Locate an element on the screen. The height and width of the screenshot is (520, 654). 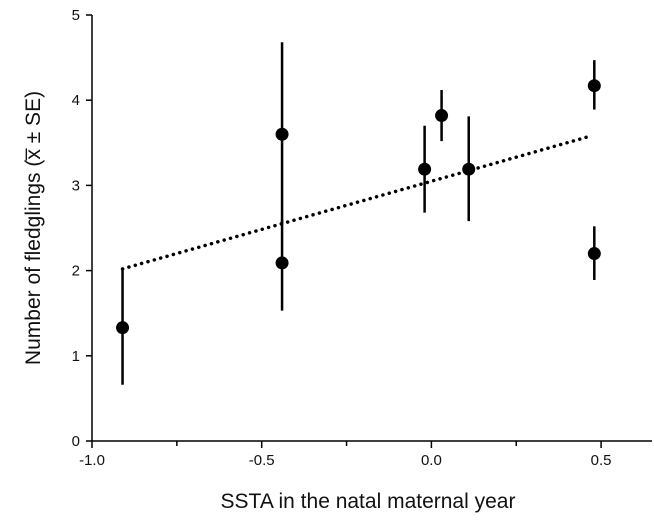
y-tick-label: 3 is located at coordinates (76, 185).